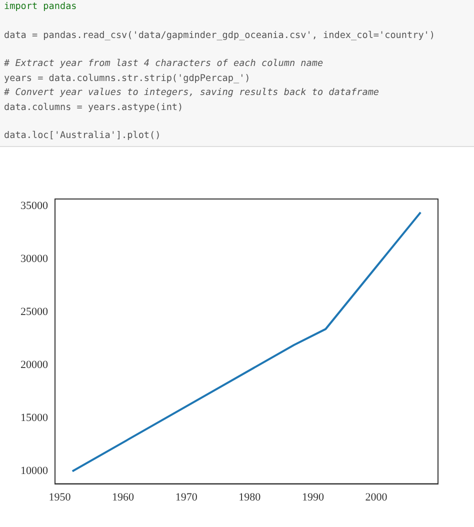 The width and height of the screenshot is (474, 527). Describe the element at coordinates (34, 418) in the screenshot. I see `y-tick-label: 15000` at that location.